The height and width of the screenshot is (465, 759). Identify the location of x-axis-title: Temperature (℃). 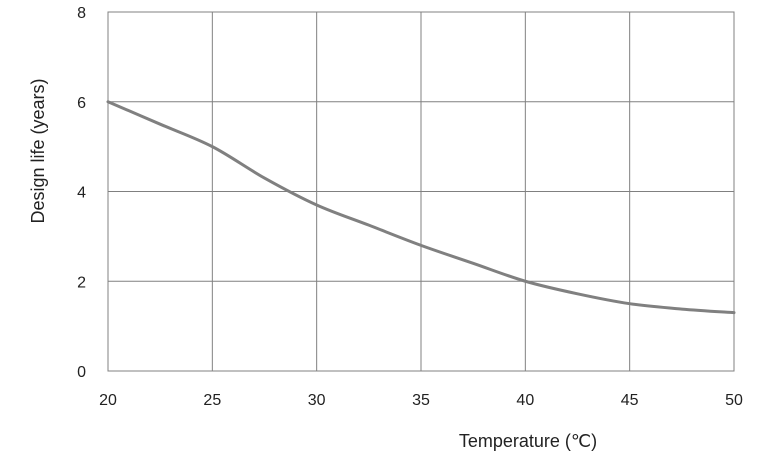
(528, 441).